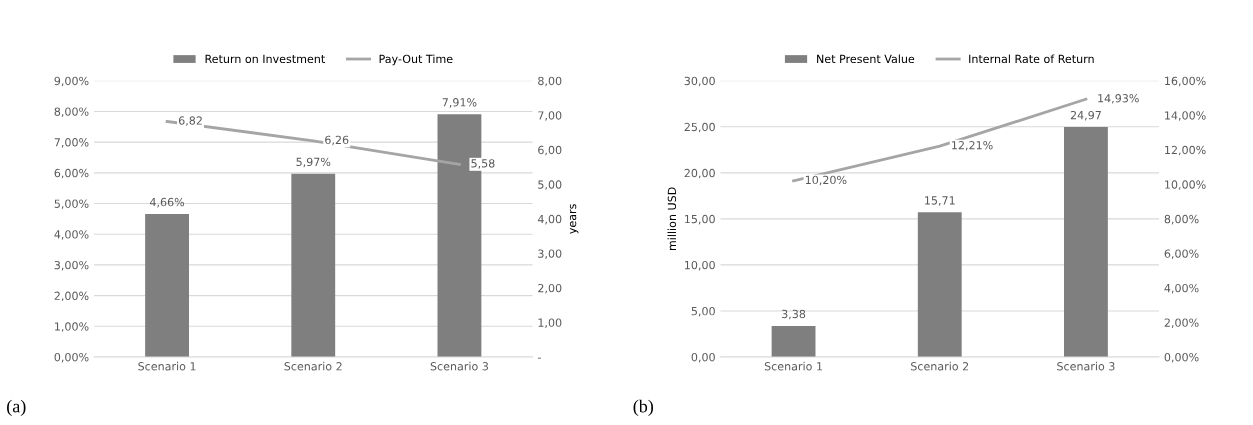 This screenshot has width=1253, height=425. Describe the element at coordinates (940, 201) in the screenshot. I see `data-label: 15,71` at that location.